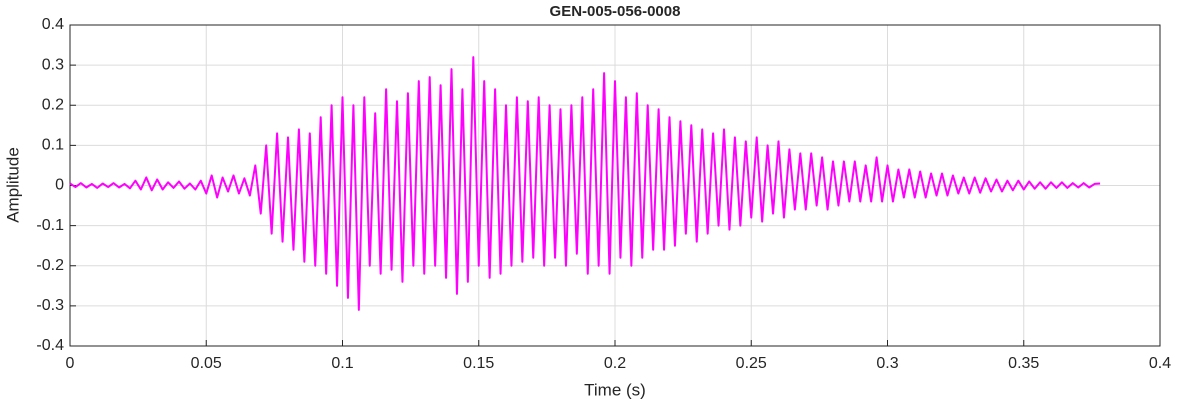 This screenshot has height=404, width=1177. What do you see at coordinates (478, 363) in the screenshot?
I see `x-tick-label: 0.15` at bounding box center [478, 363].